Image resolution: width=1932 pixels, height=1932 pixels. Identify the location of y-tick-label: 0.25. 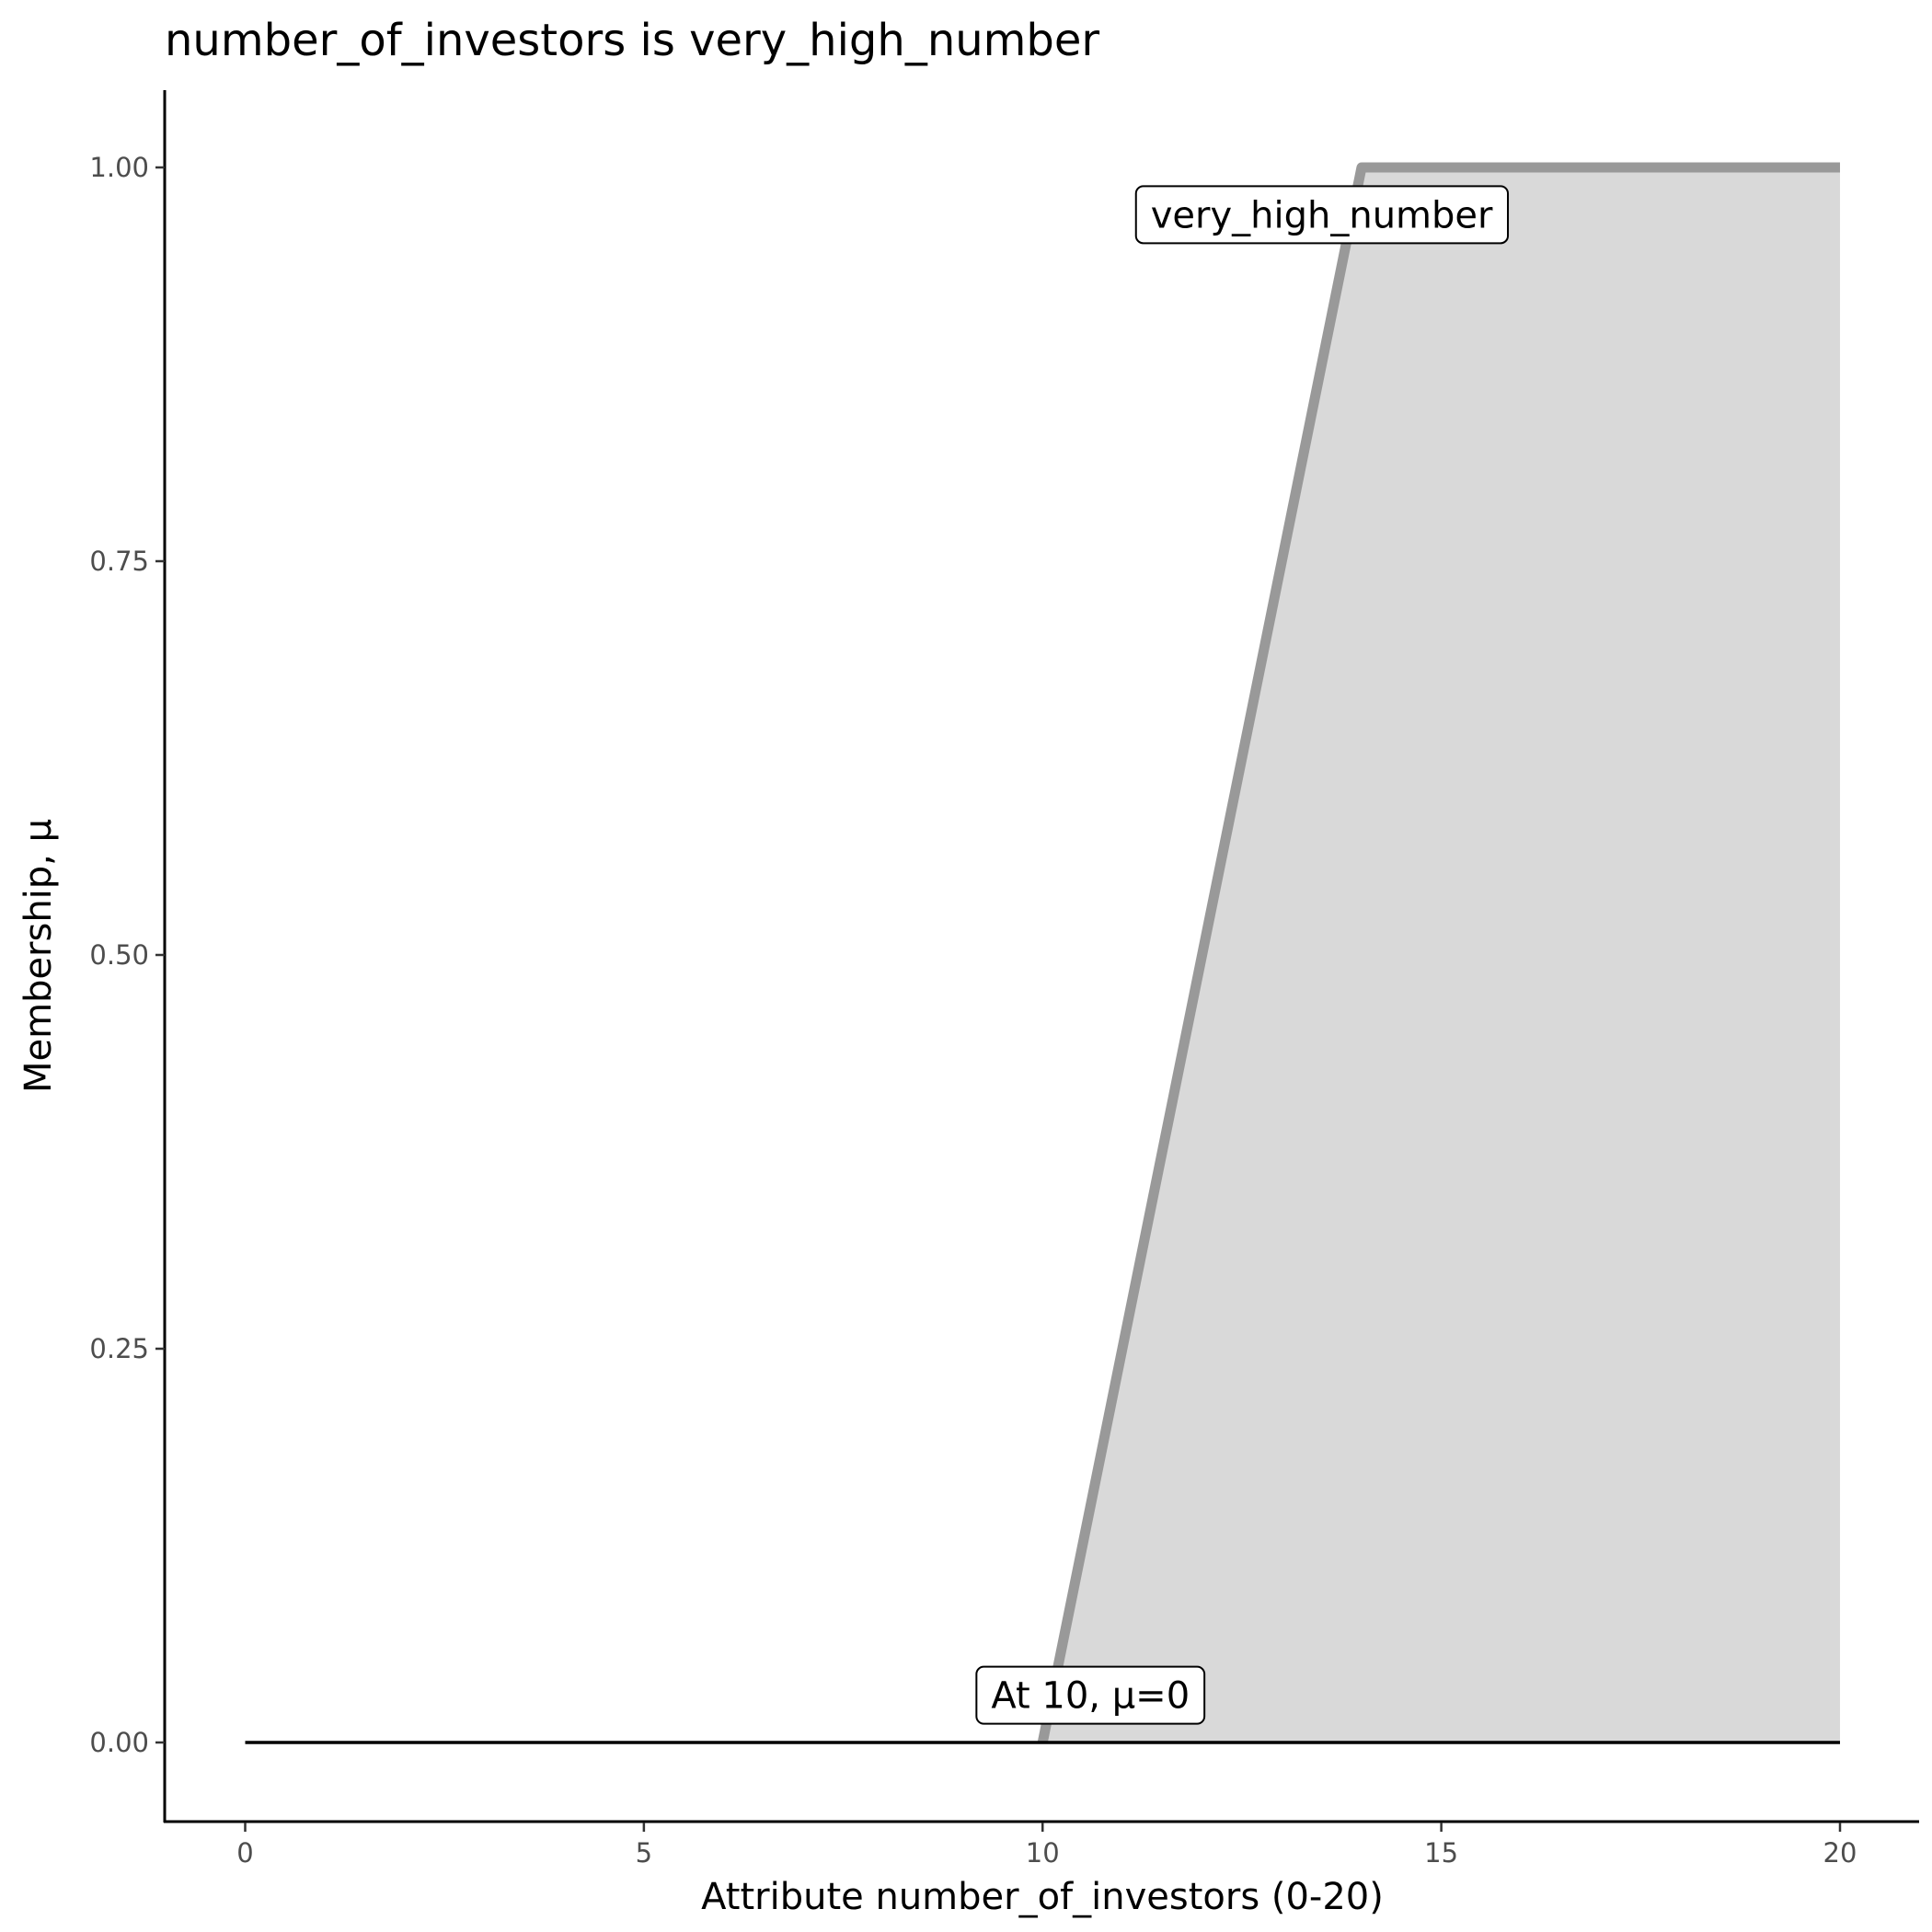
(119, 1348).